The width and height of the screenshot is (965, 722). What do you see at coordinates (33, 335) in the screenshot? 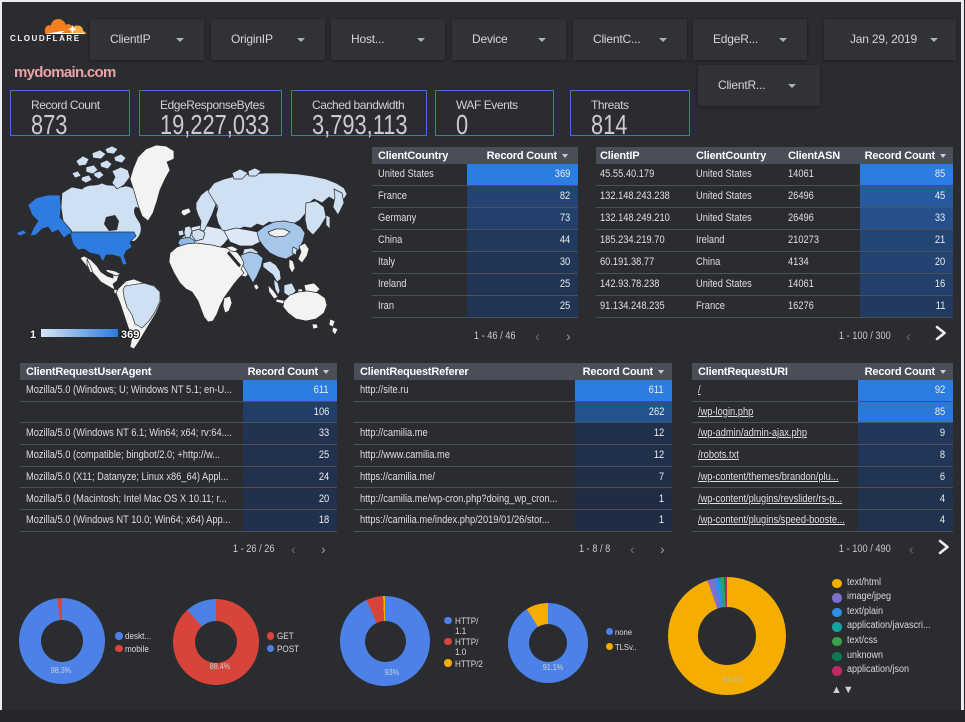
I see `svg-text: 1` at bounding box center [33, 335].